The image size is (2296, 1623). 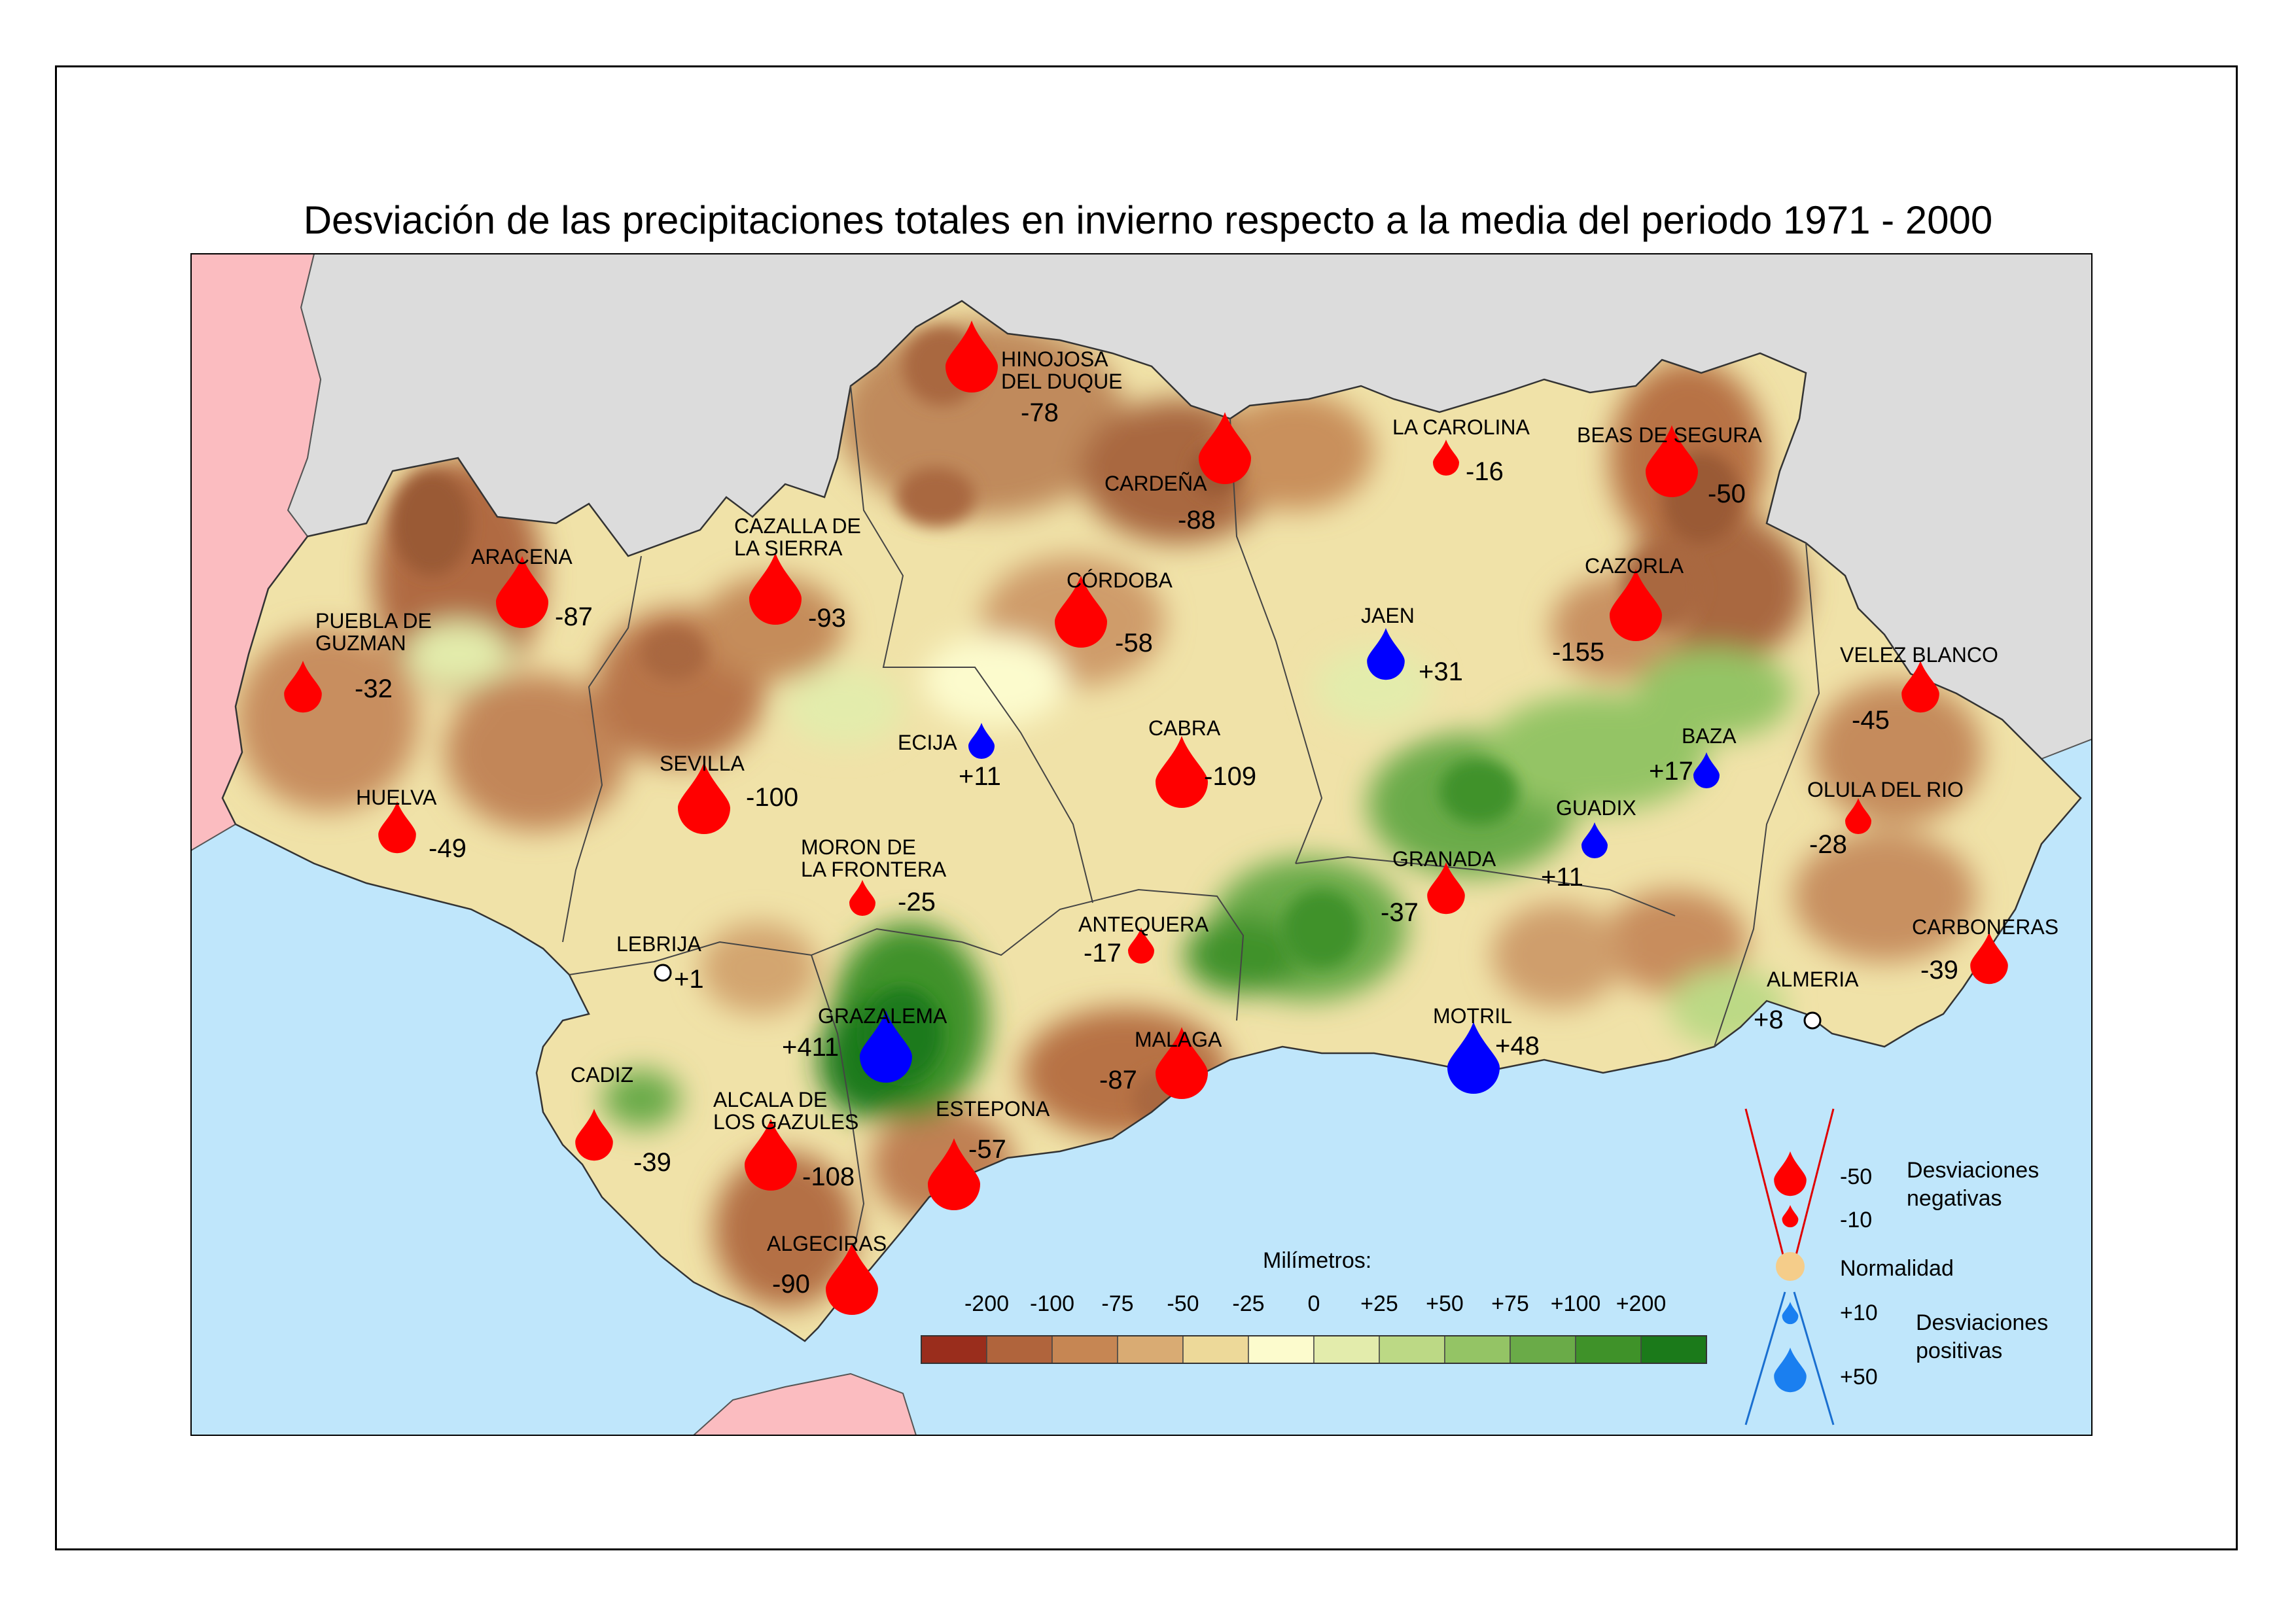 I want to click on colorbar-swatches, so click(x=1314, y=1349).